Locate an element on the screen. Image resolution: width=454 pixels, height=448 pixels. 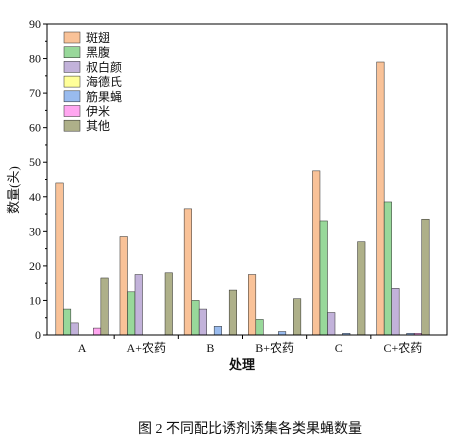
y-tick-label: 40 is located at coordinates (35, 197).